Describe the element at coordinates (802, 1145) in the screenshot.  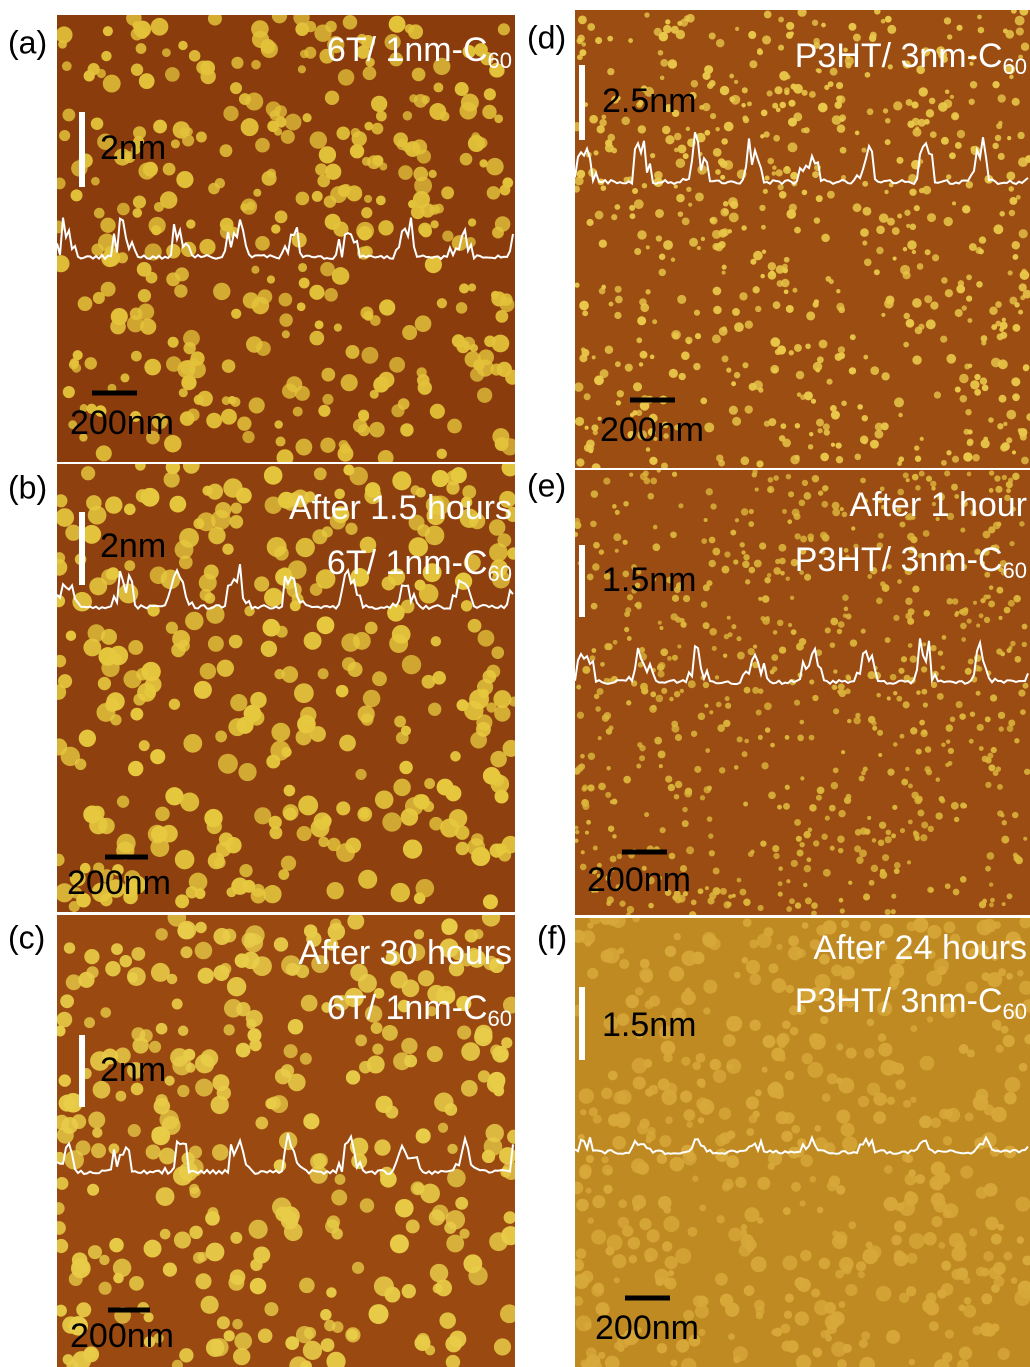
I see `height-profile` at that location.